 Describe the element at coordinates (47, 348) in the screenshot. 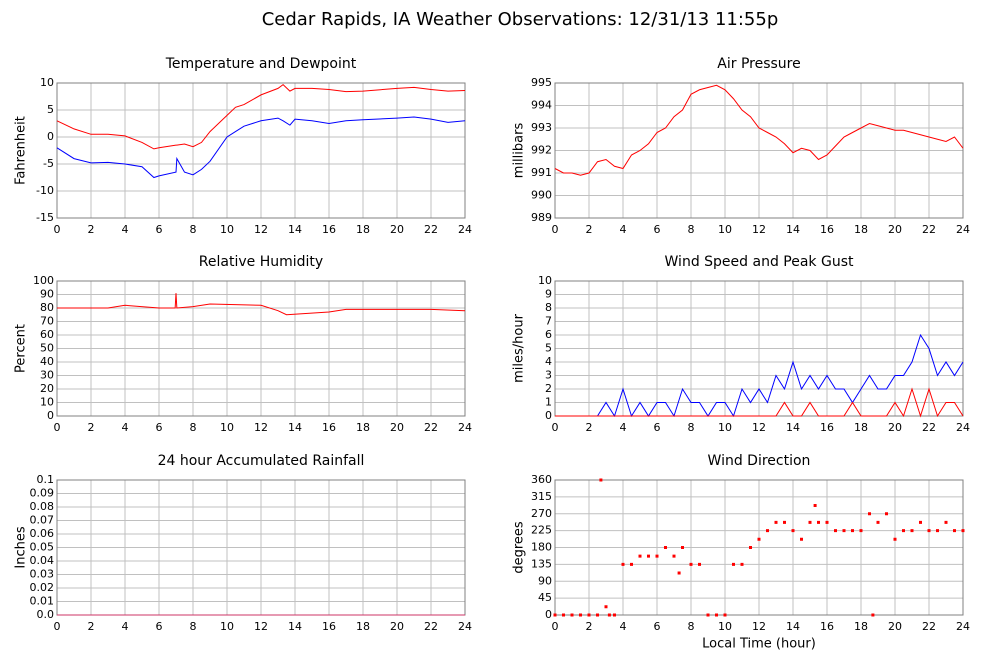

I see `y-tick-label: 50` at that location.